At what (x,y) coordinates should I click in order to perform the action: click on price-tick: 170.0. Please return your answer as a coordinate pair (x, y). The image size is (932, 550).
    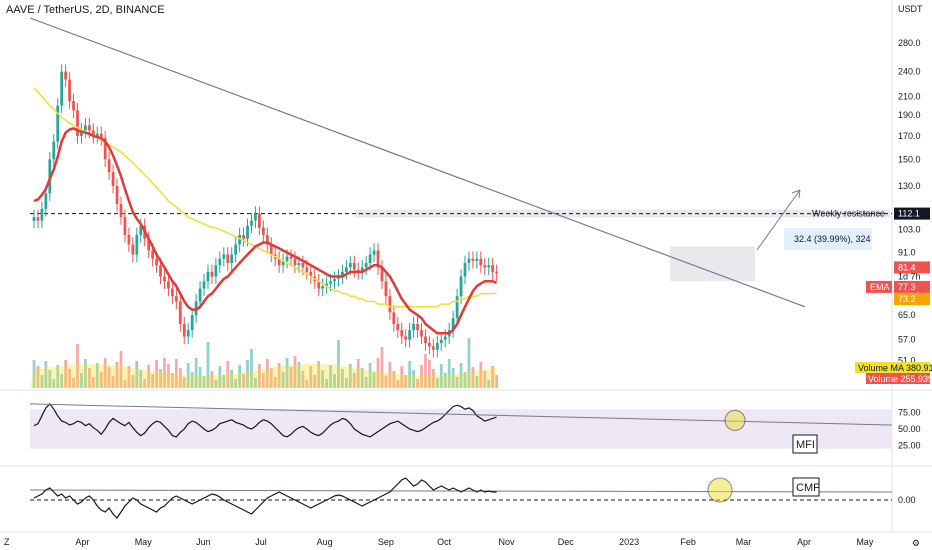
    Looking at the image, I should click on (909, 136).